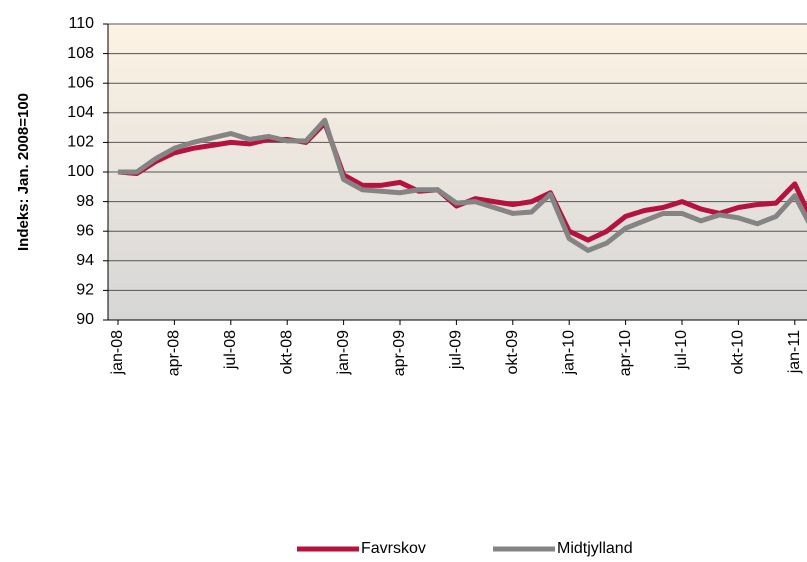 The height and width of the screenshot is (562, 807). What do you see at coordinates (117, 353) in the screenshot?
I see `x-tick-label: jan-08` at bounding box center [117, 353].